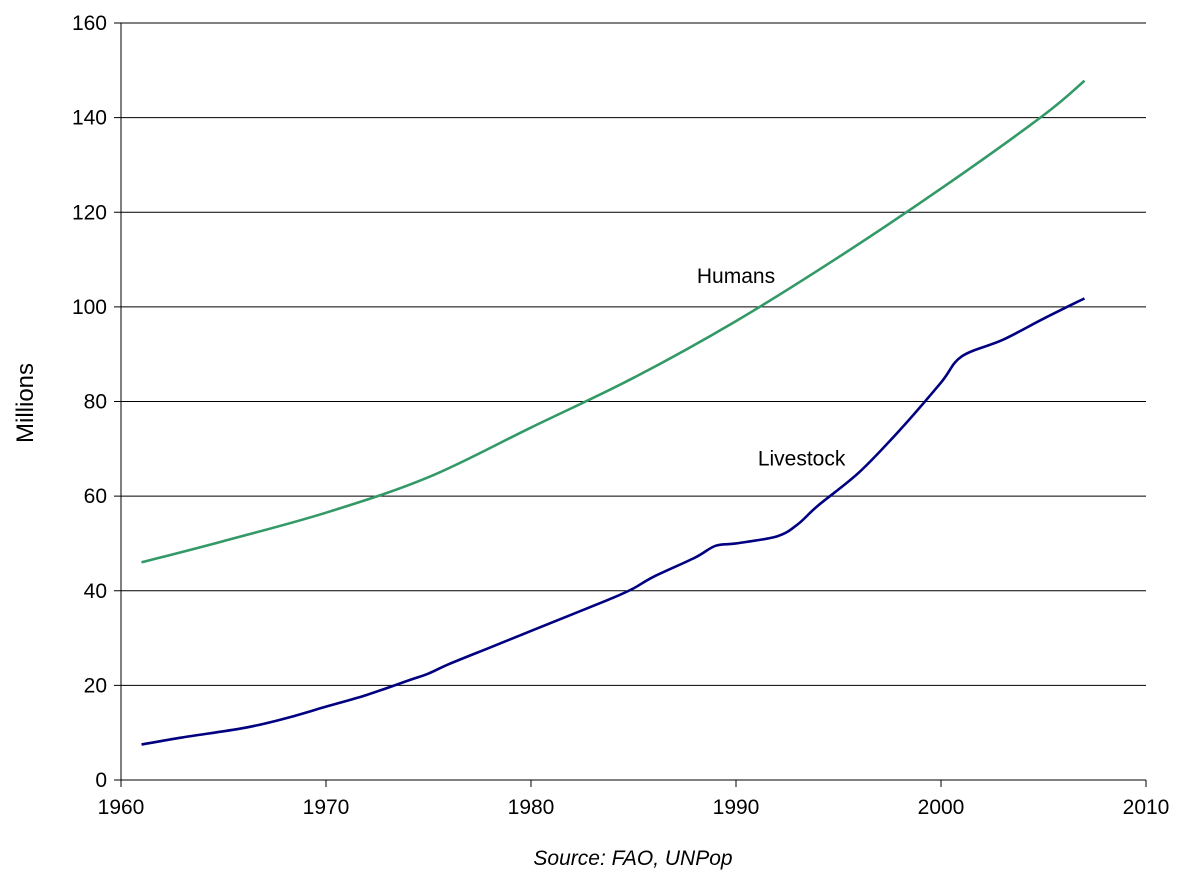 The width and height of the screenshot is (1181, 880). I want to click on y-tick-label: 0, so click(101, 780).